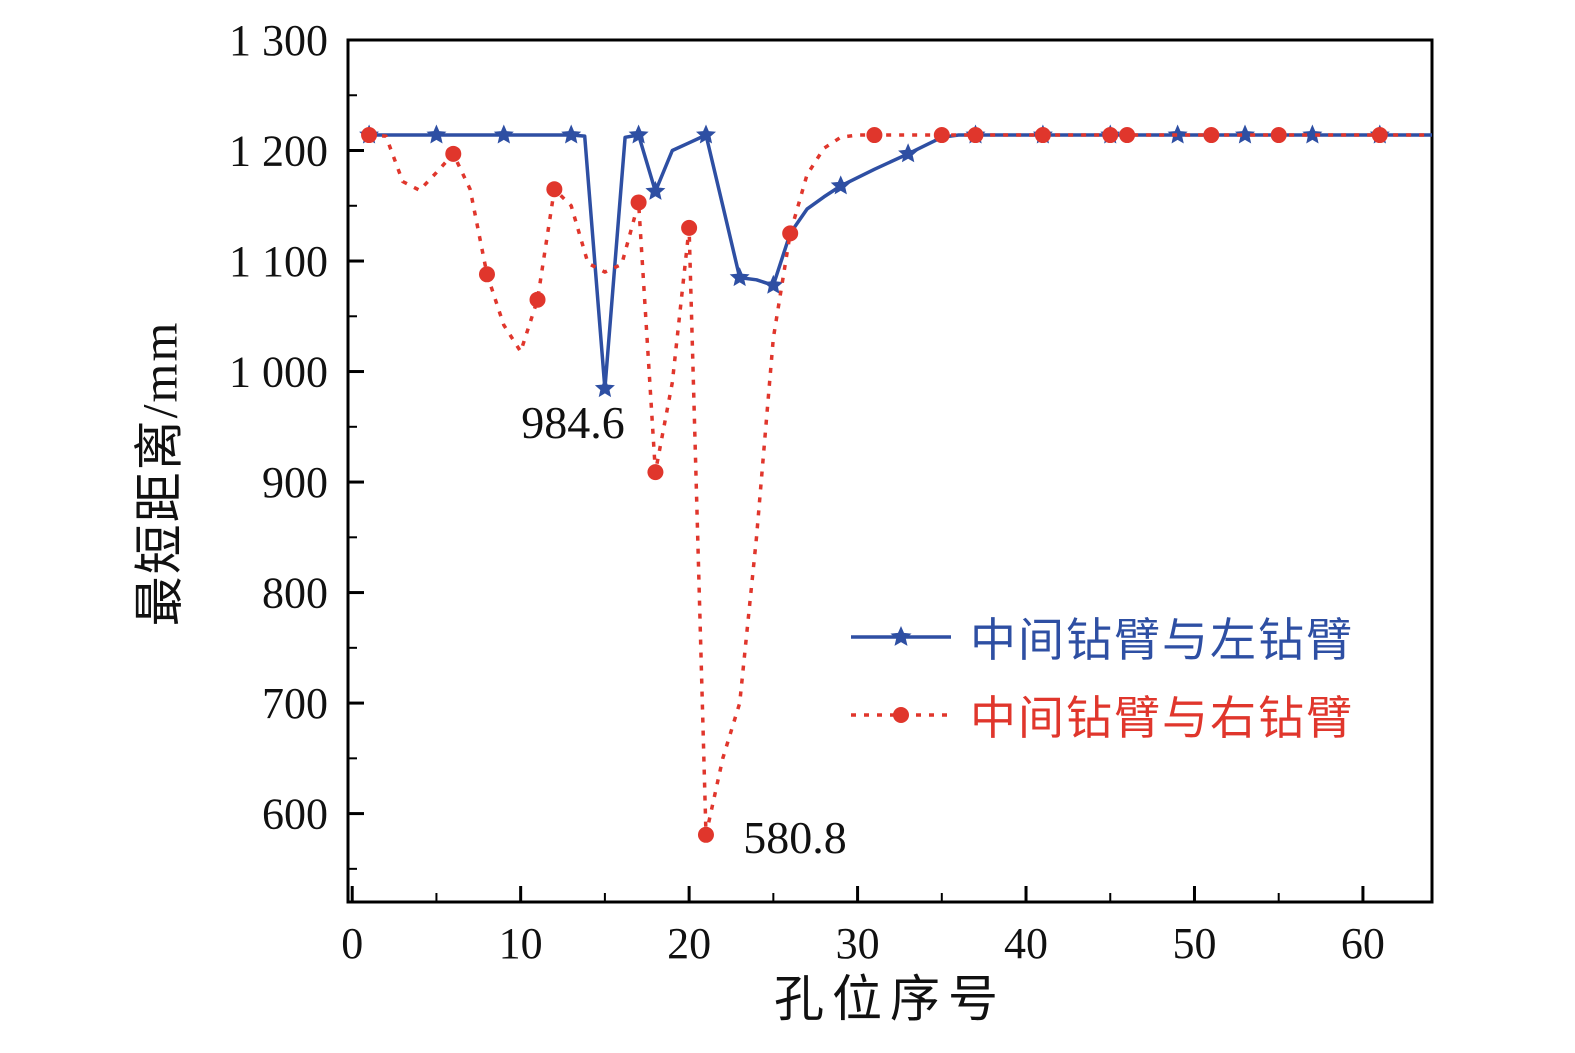  I want to click on y-tick-label: 700, so click(295, 703).